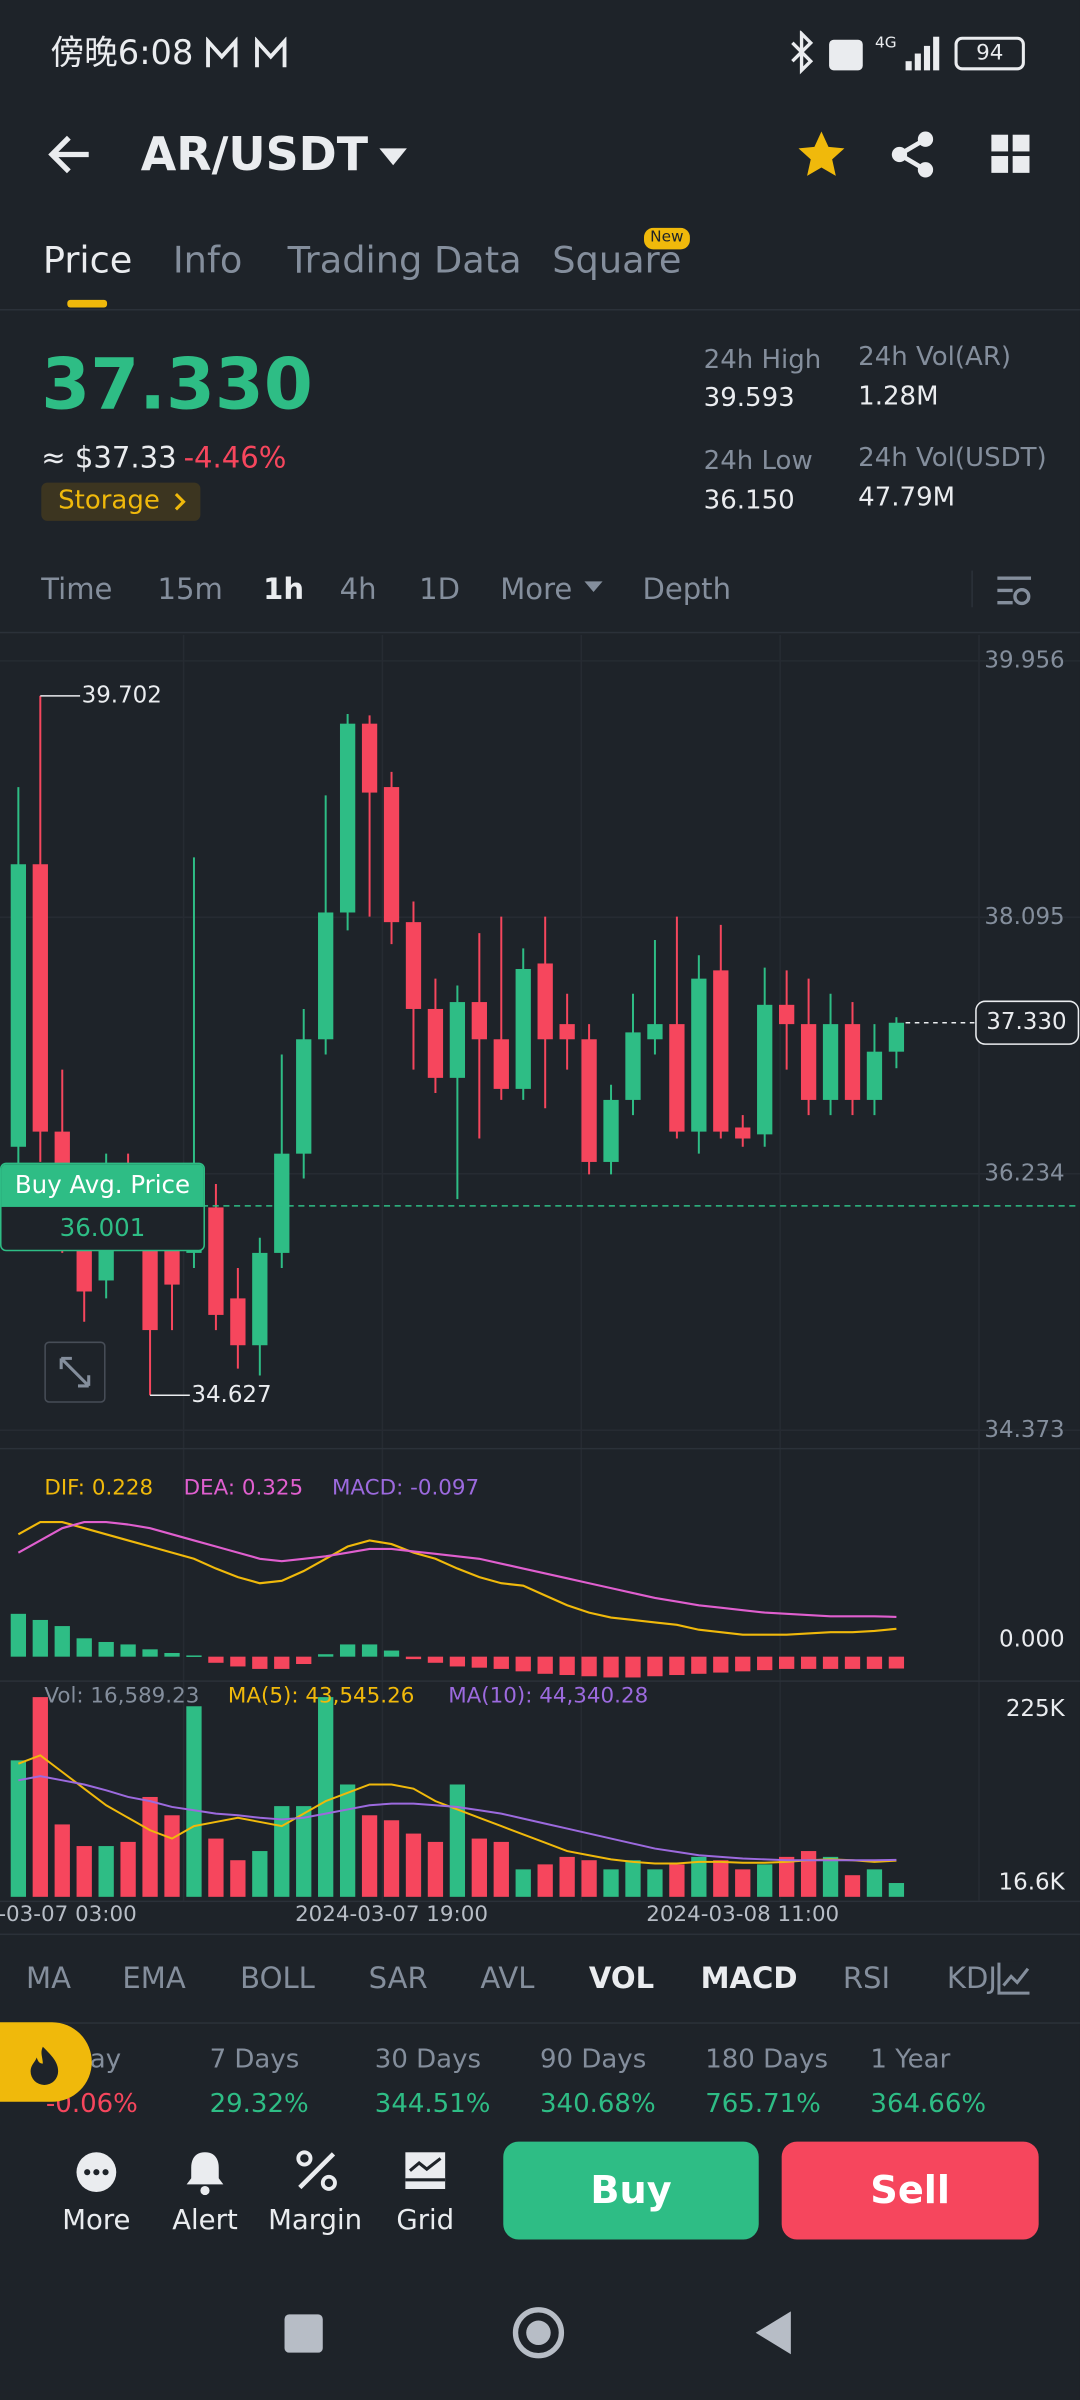 This screenshot has height=2400, width=1080. I want to click on perf-label: 180 Days, so click(766, 2060).